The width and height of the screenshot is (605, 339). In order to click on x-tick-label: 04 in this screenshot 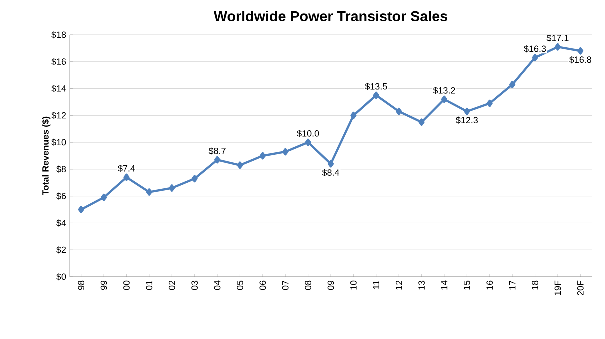, I will do `click(217, 285)`.